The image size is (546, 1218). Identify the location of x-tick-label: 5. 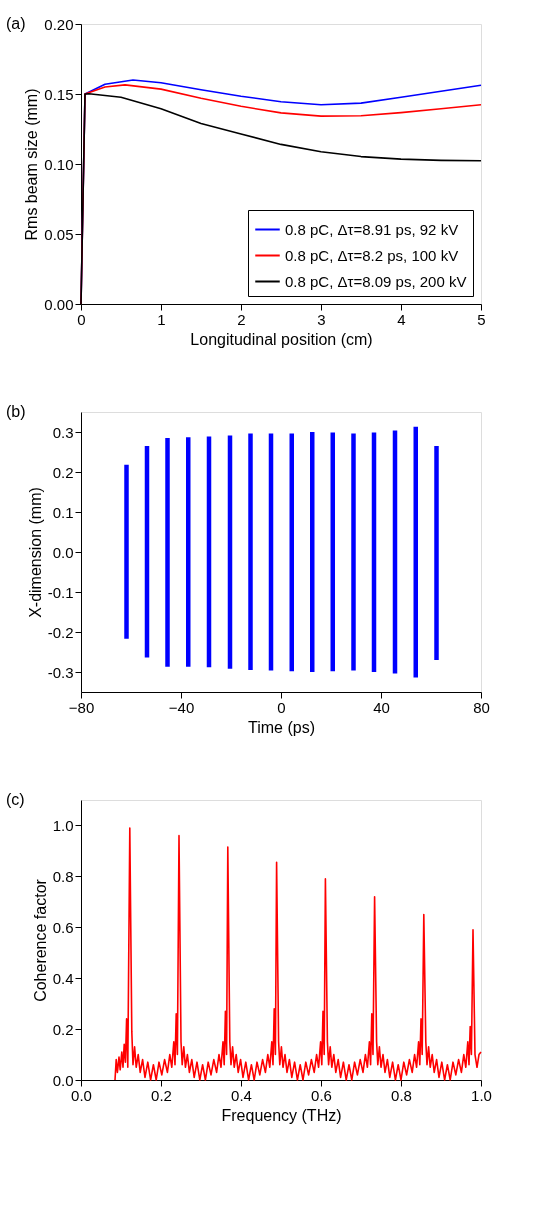
(481, 319).